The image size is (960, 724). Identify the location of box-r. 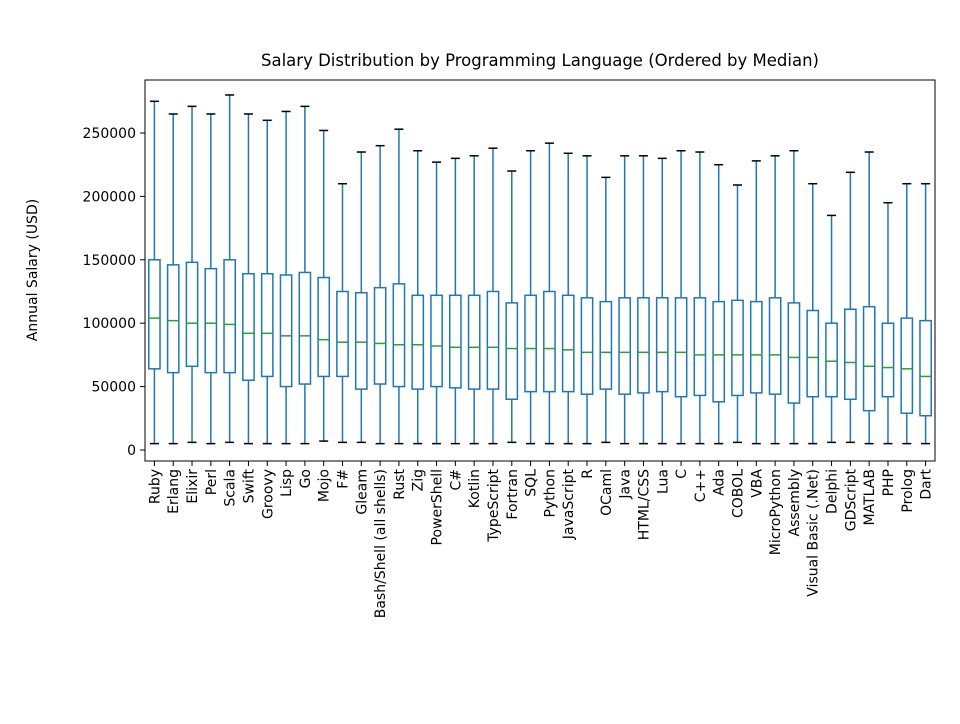
(587, 300).